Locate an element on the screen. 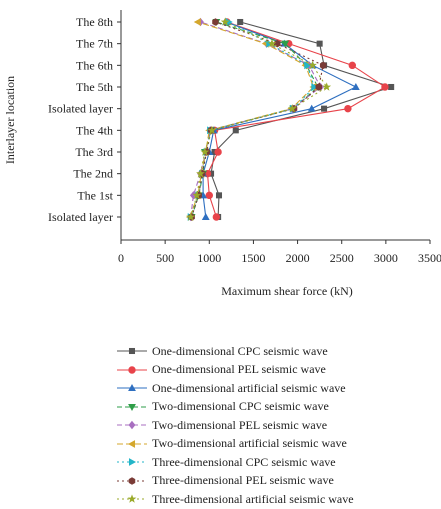 The image size is (441, 509). y-tick-label: The 2nd is located at coordinates (93, 174).